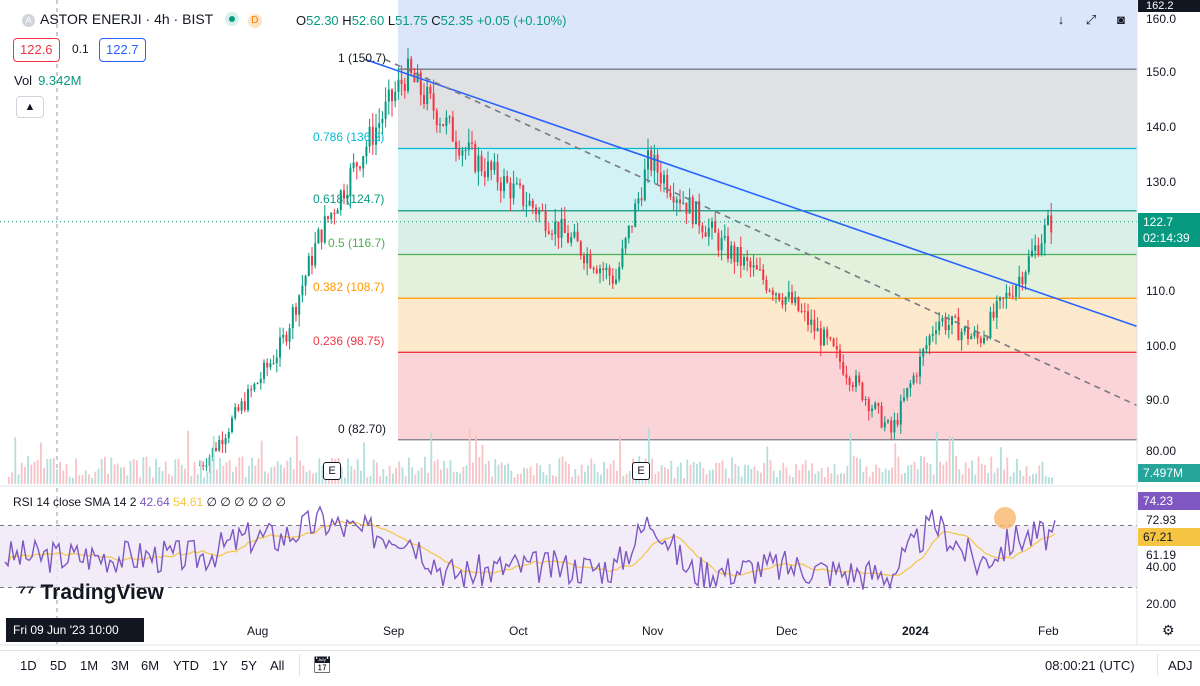 The image size is (1200, 686). What do you see at coordinates (36, 50) in the screenshot?
I see `sell-price-button: 122.6` at bounding box center [36, 50].